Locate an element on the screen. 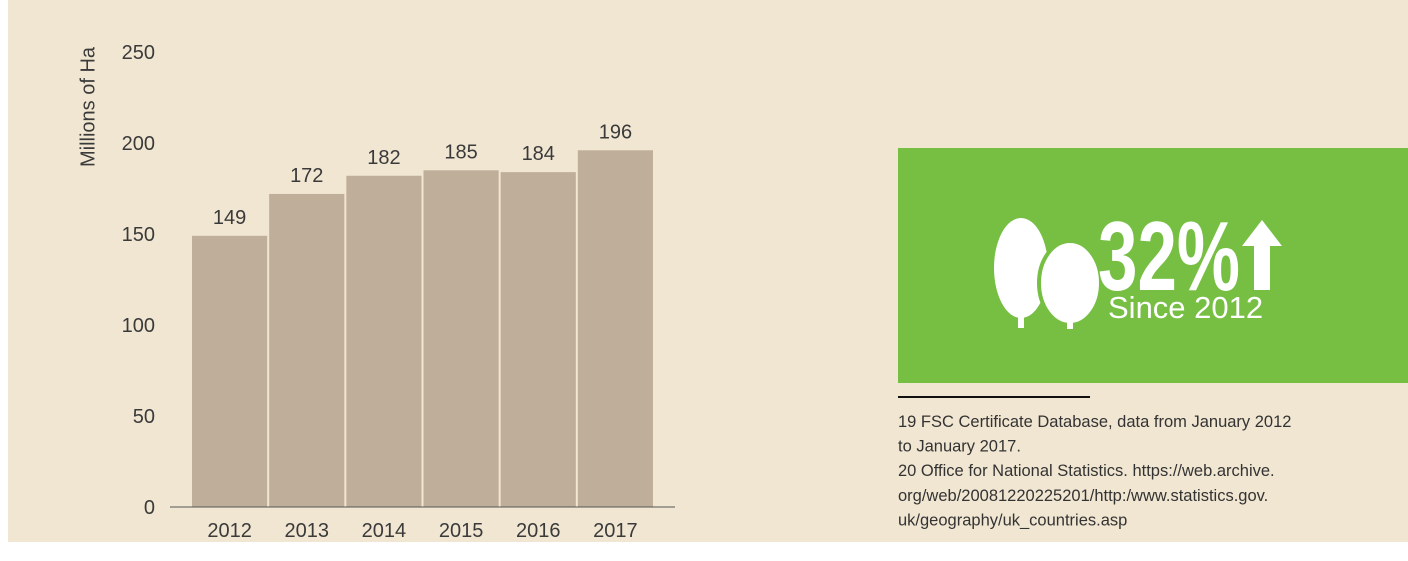  data-label: 149 is located at coordinates (229, 218).